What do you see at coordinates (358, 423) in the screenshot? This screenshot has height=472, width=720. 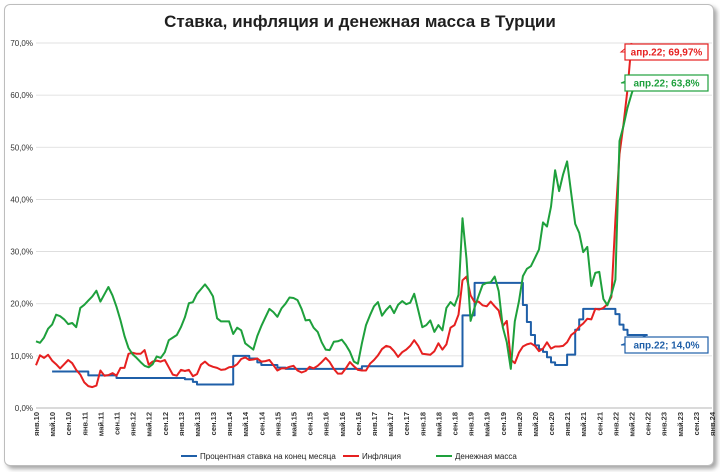 I see `x-tick-label: сен.16` at bounding box center [358, 423].